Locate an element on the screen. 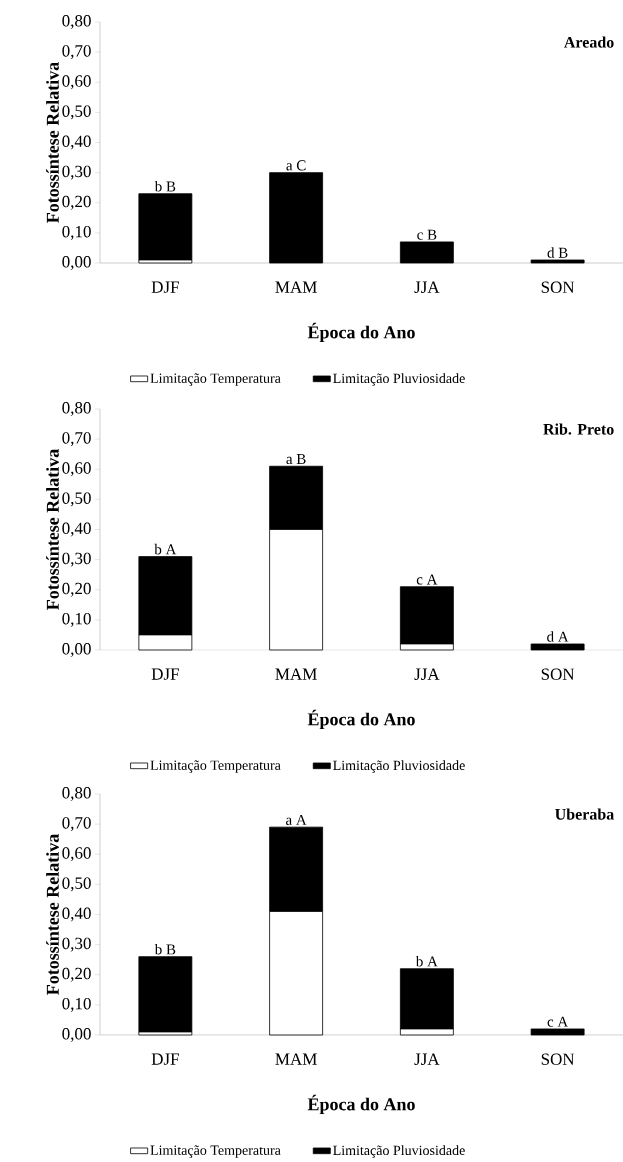  annotation: d B is located at coordinates (557, 252).